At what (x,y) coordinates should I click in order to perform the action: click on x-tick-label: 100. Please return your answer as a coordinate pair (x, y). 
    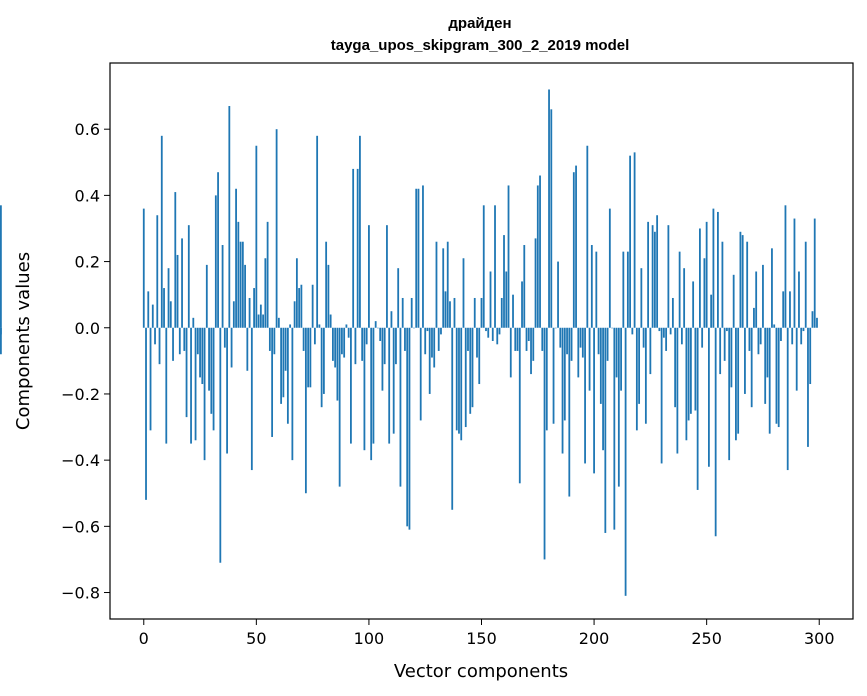
    Looking at the image, I should click on (369, 638).